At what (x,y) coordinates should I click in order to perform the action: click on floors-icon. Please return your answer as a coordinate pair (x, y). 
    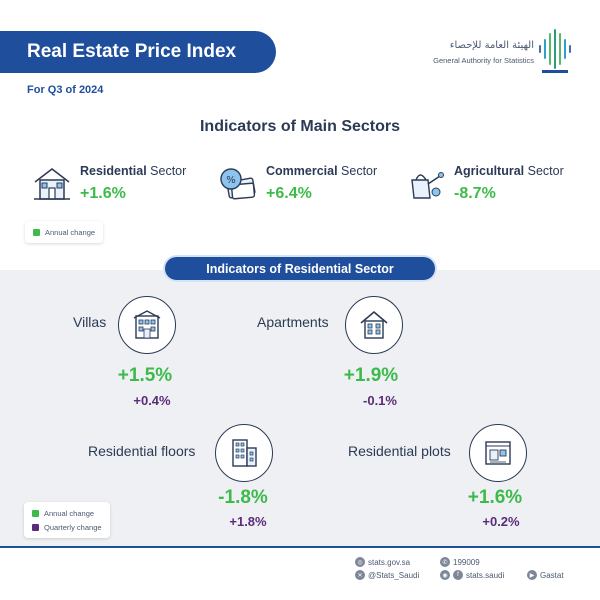
    Looking at the image, I should click on (244, 453).